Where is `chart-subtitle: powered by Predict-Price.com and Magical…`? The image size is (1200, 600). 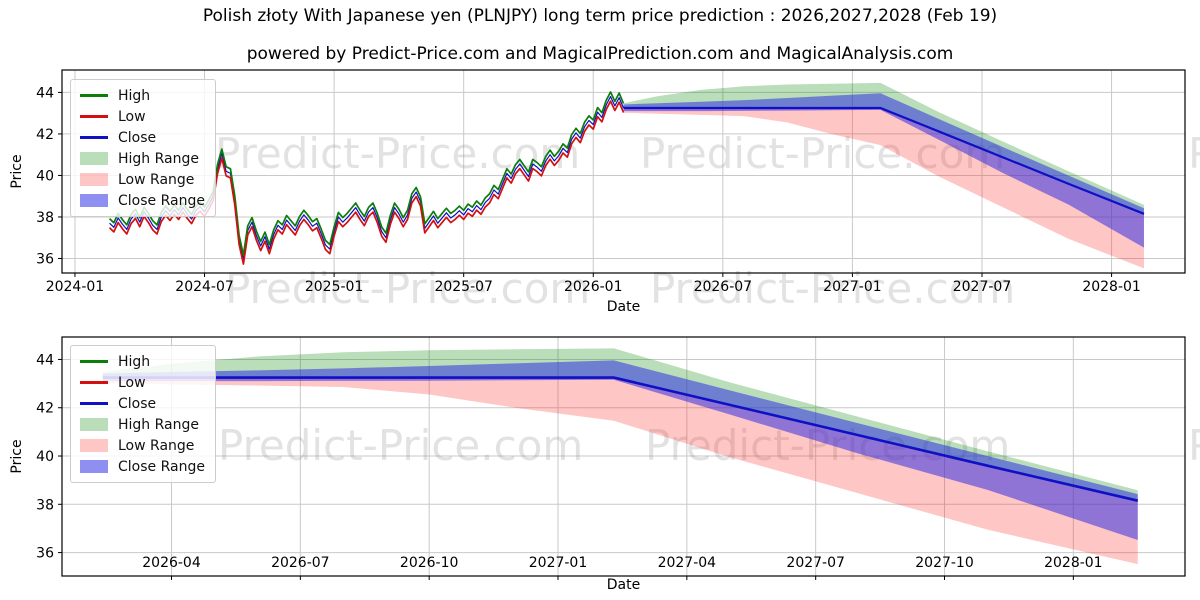
chart-subtitle: powered by Predict-Price.com and Magical… is located at coordinates (600, 54).